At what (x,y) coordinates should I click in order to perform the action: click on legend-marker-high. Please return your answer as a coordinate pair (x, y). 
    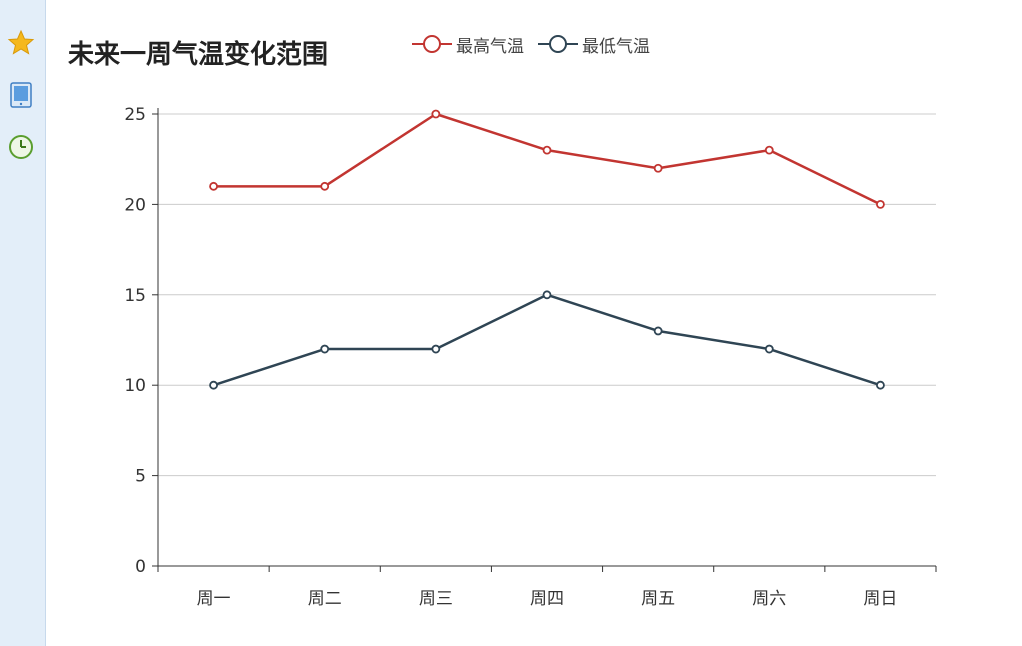
    Looking at the image, I should click on (432, 44).